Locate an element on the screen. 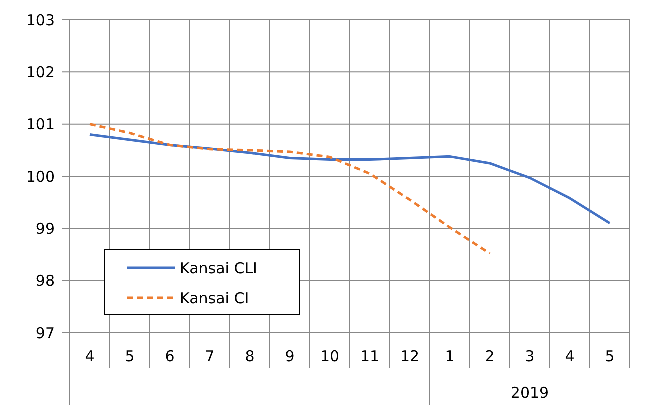 Image resolution: width=650 pixels, height=405 pixels. x-tick-label: 12 is located at coordinates (410, 356).